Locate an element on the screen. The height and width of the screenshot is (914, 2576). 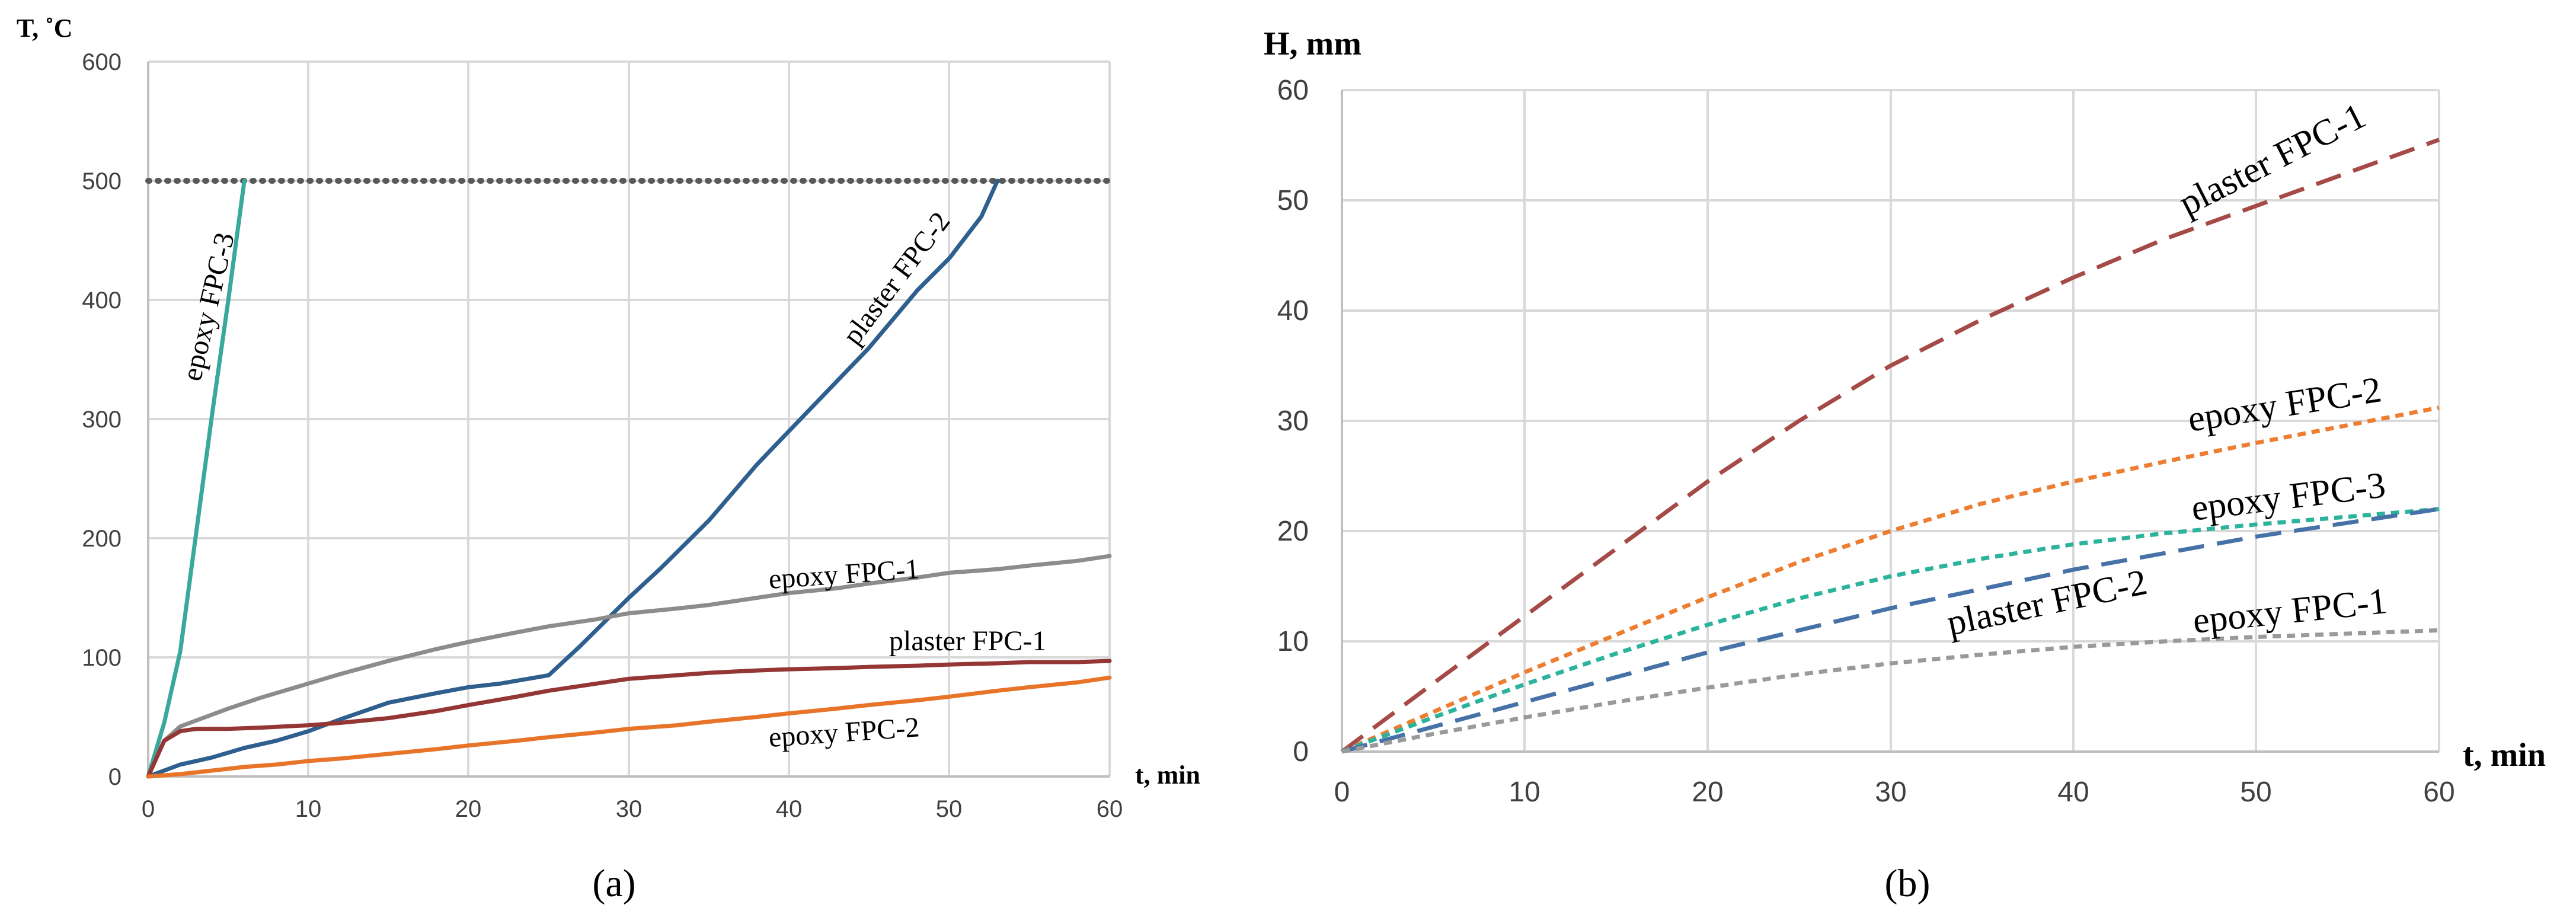
panel-a-label: (a) is located at coordinates (613, 884).